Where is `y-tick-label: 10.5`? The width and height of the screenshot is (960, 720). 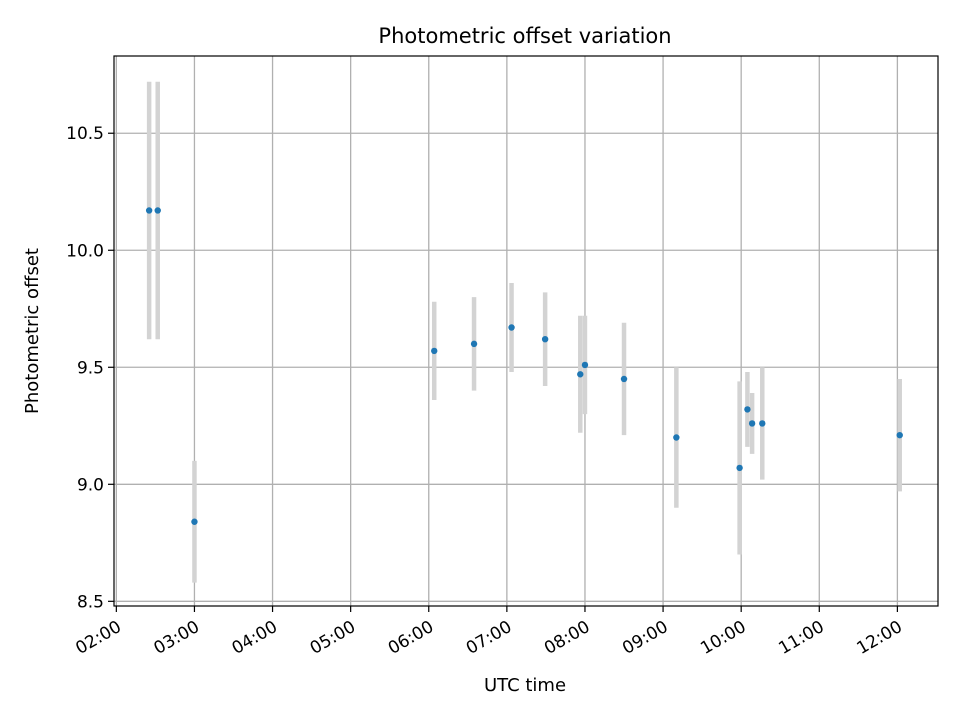
y-tick-label: 10.5 is located at coordinates (85, 134).